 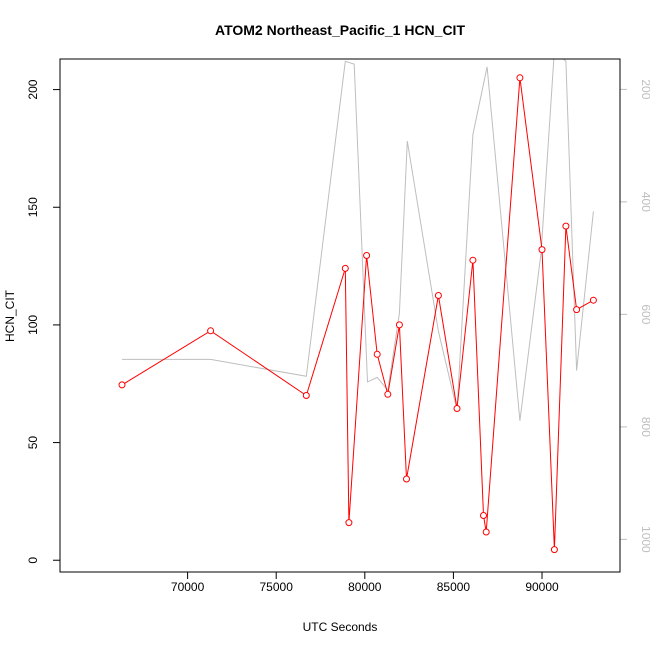 What do you see at coordinates (365, 587) in the screenshot?
I see `x-tick-label: 80000` at bounding box center [365, 587].